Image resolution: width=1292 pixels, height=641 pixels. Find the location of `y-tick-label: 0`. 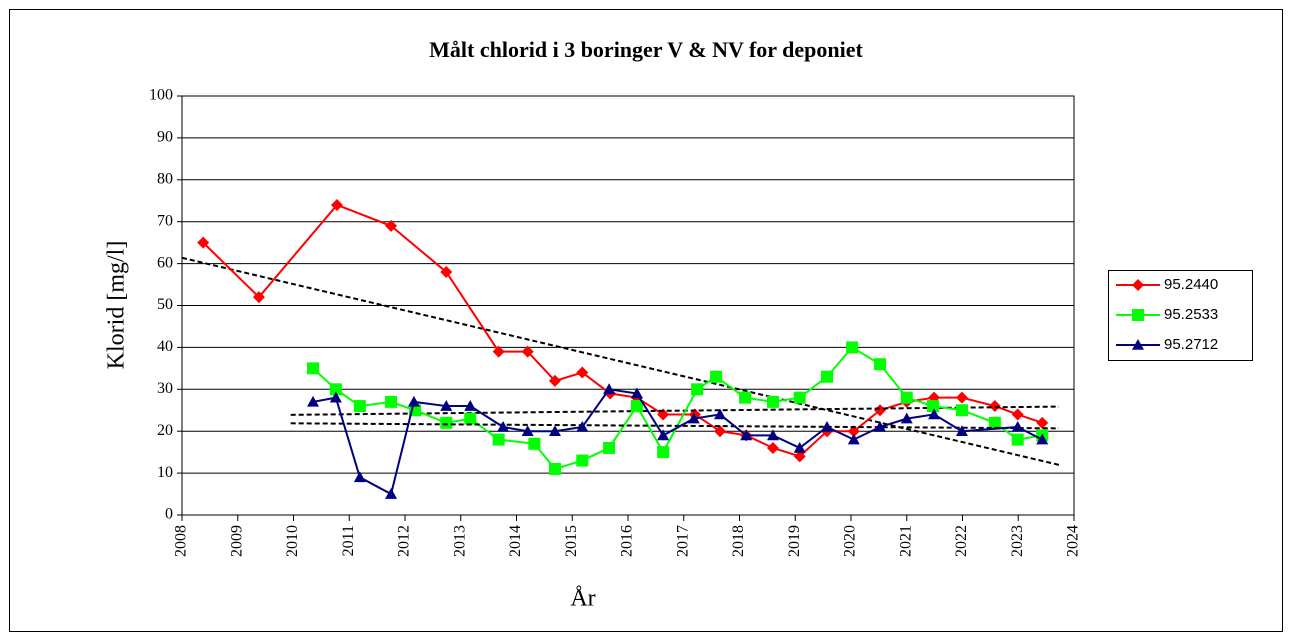

y-tick-label: 0 is located at coordinates (169, 514).